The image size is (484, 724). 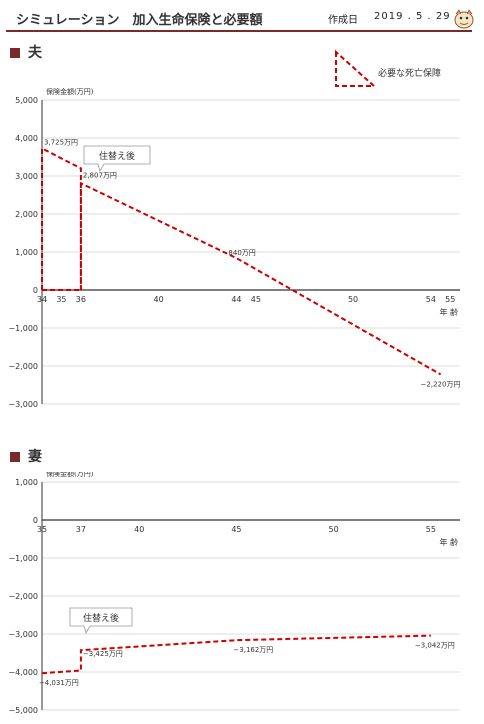 I want to click on data-label: −3,425万円, so click(x=103, y=654).